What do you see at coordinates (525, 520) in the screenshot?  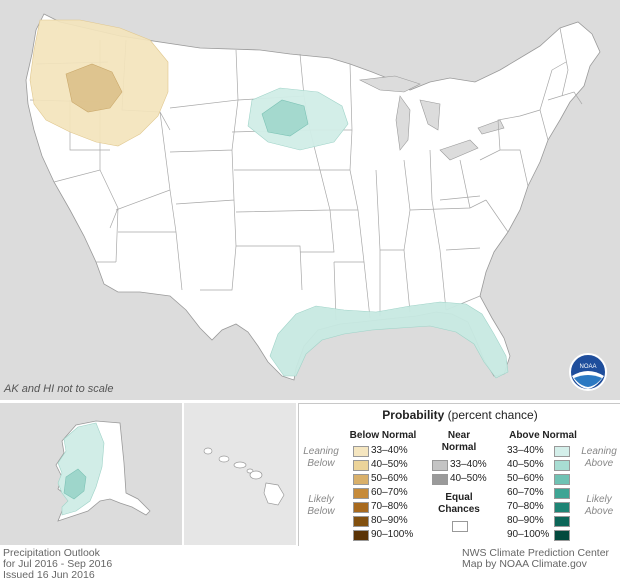 I see `above-normal-label: 80–90%` at bounding box center [525, 520].